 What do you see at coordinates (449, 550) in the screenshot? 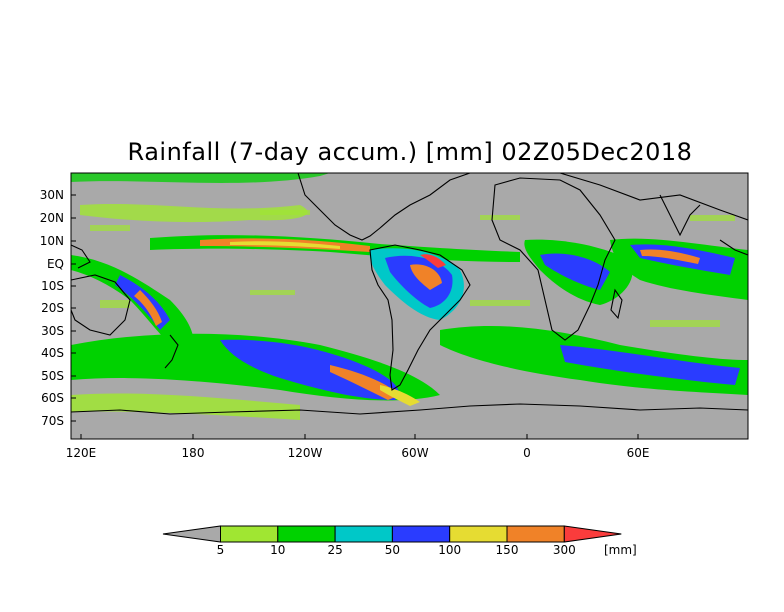
I see `colorbar-threshold-label: 100` at bounding box center [449, 550].